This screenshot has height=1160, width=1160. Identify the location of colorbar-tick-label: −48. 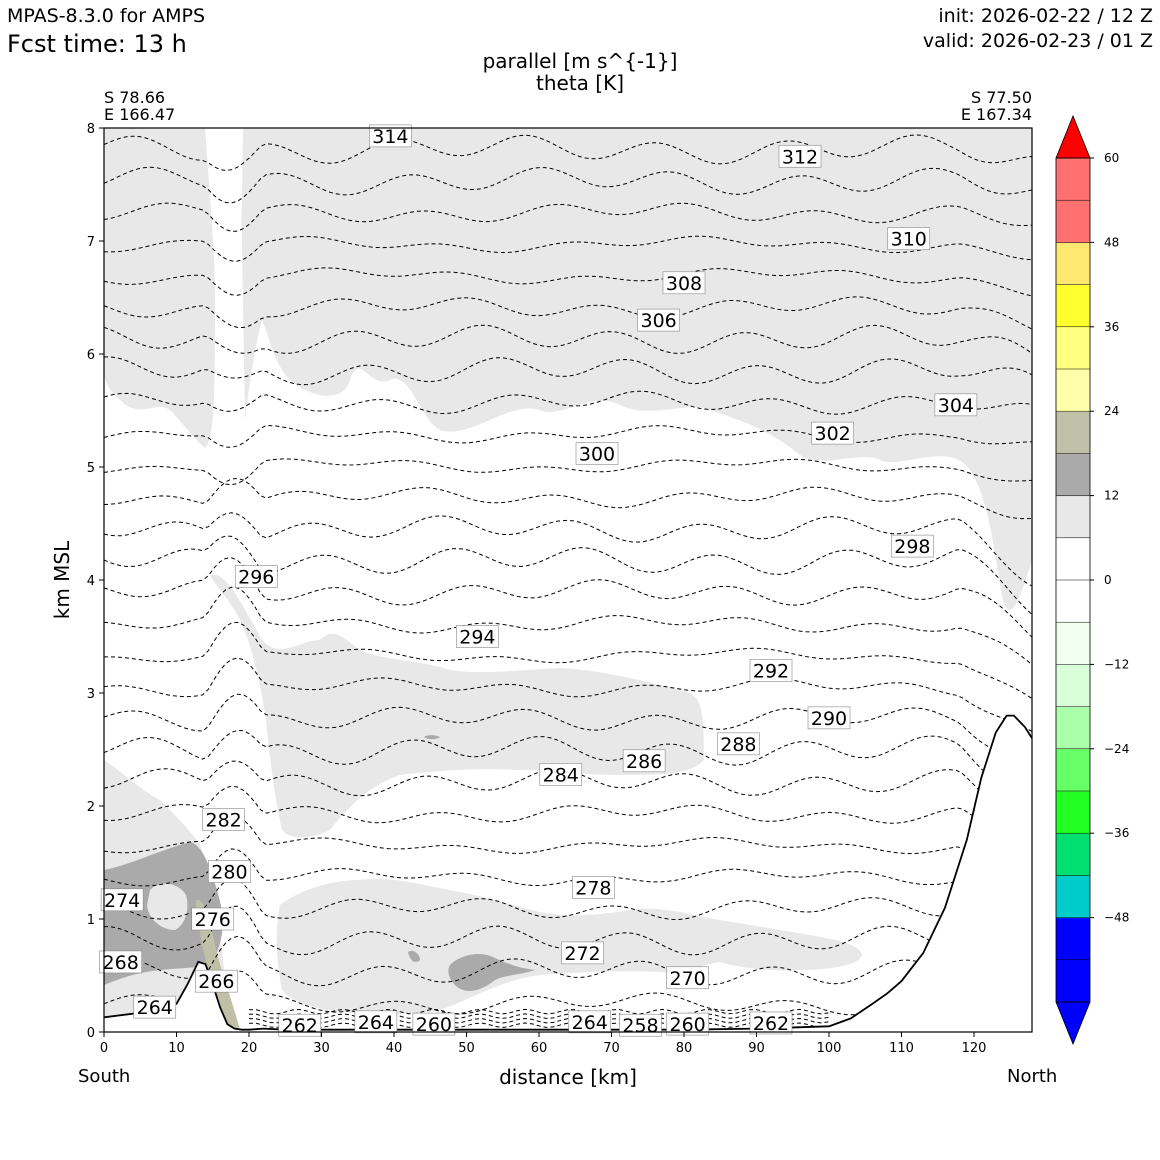
(1116, 918).